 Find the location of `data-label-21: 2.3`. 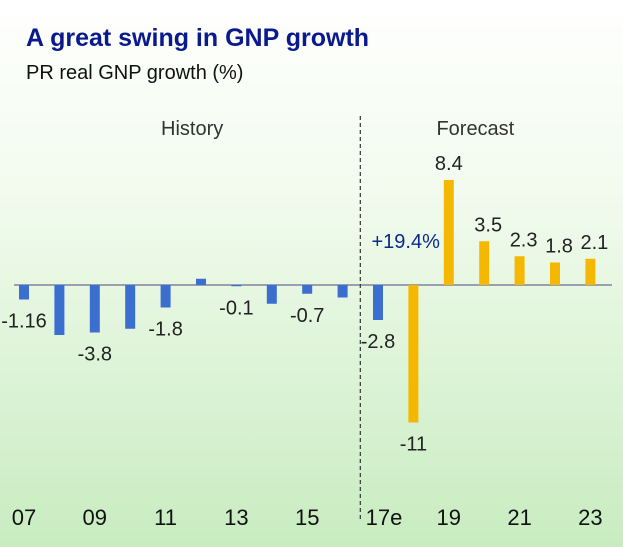

data-label-21: 2.3 is located at coordinates (524, 240).